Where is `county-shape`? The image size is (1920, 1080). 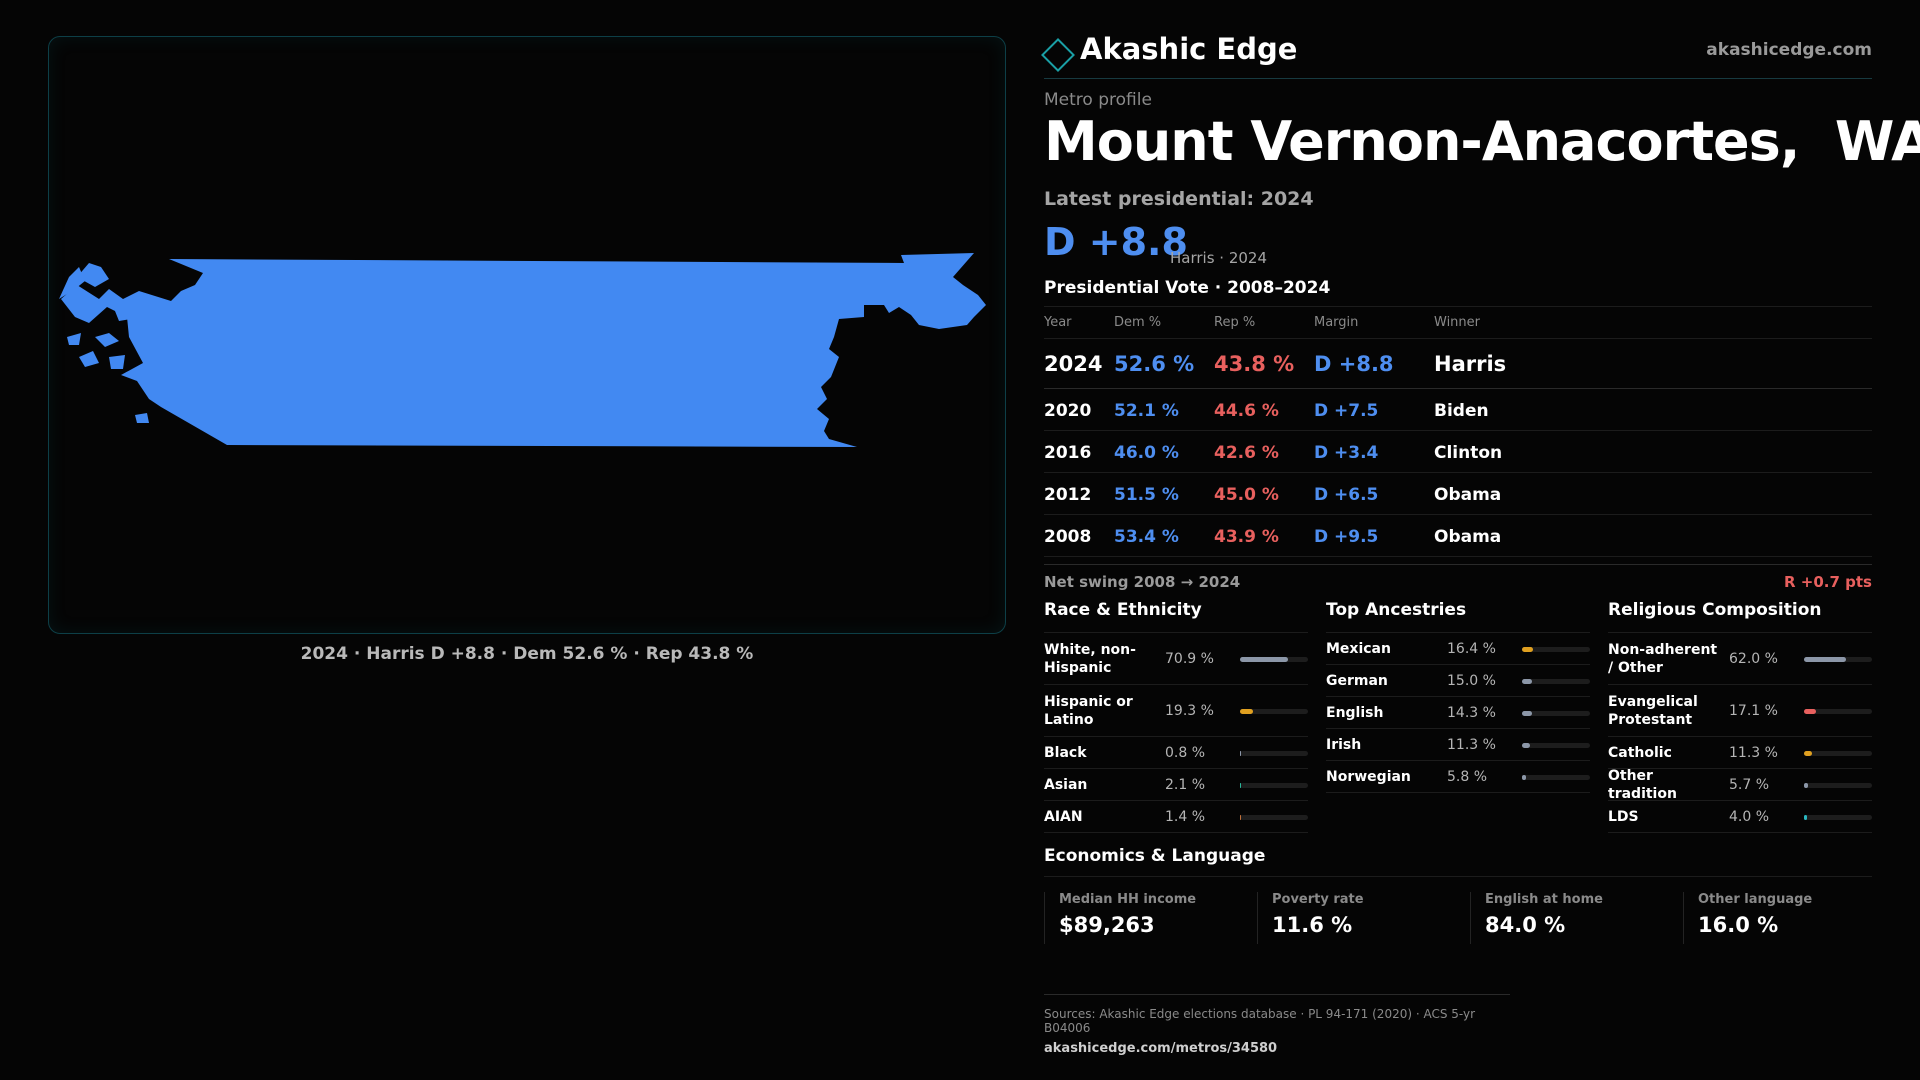
county-shape is located at coordinates (522, 350).